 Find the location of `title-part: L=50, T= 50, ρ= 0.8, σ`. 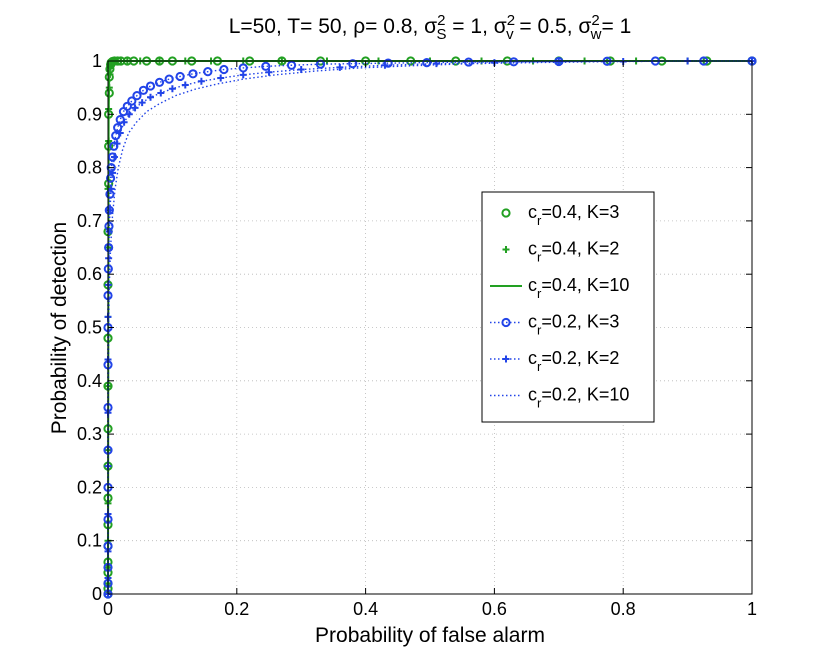

title-part: L=50, T= 50, ρ= 0.8, σ is located at coordinates (333, 26).